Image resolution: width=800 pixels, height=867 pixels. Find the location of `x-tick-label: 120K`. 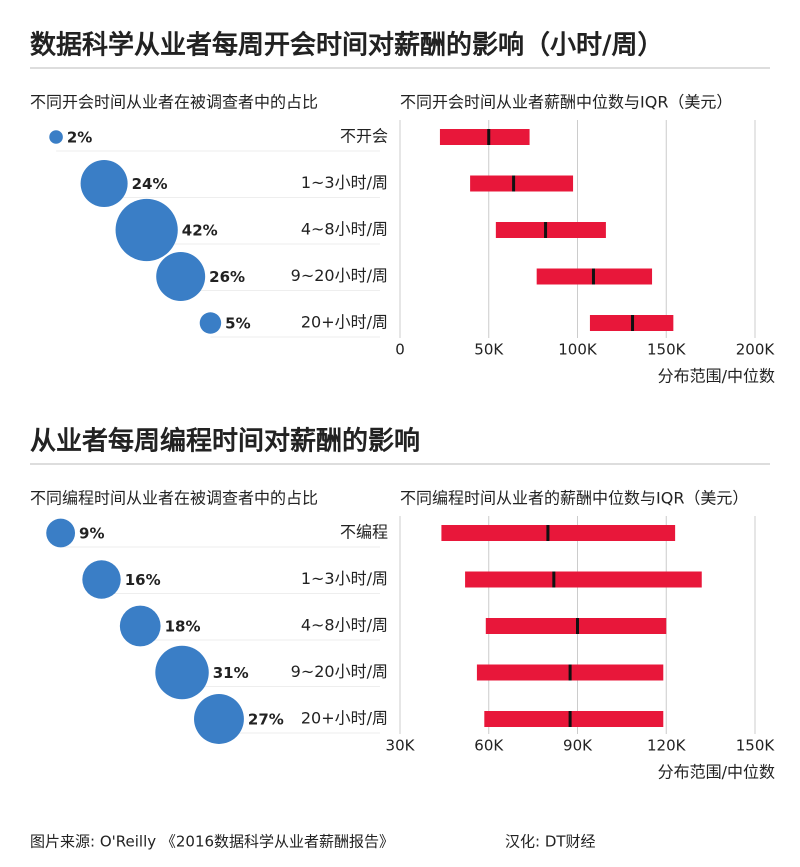

x-tick-label: 120K is located at coordinates (667, 746).